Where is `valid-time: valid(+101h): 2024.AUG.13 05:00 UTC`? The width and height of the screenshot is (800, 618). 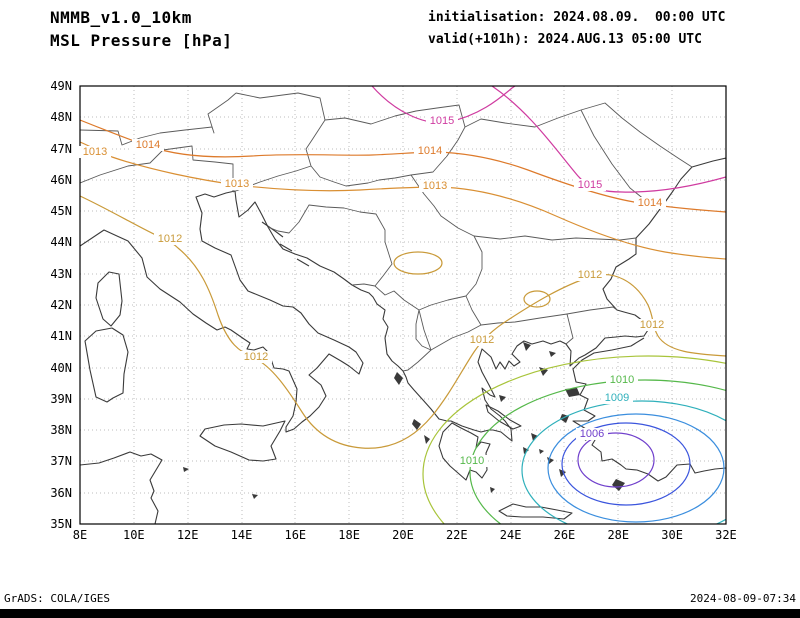 valid-time: valid(+101h): 2024.AUG.13 05:00 UTC is located at coordinates (565, 39).